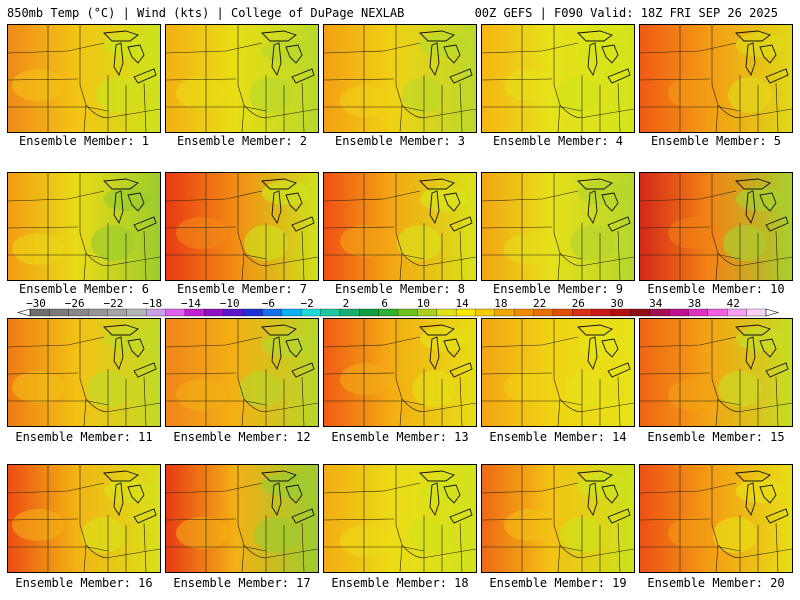  What do you see at coordinates (501, 303) in the screenshot?
I see `colorbar-tick-label: 18` at bounding box center [501, 303].